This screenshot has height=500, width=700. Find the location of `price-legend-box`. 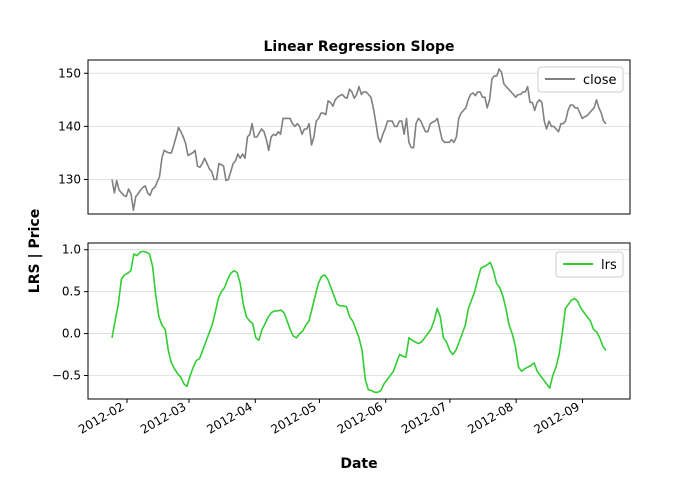

price-legend-box is located at coordinates (580, 79).